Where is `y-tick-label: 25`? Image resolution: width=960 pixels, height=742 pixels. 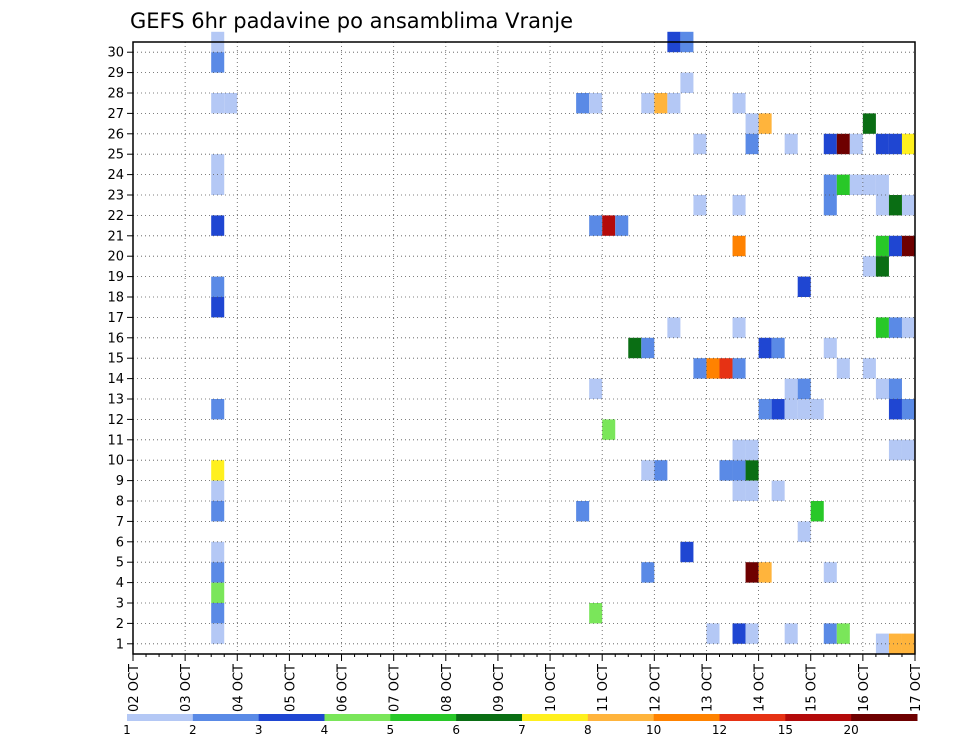 y-tick-label: 25 is located at coordinates (115, 155).